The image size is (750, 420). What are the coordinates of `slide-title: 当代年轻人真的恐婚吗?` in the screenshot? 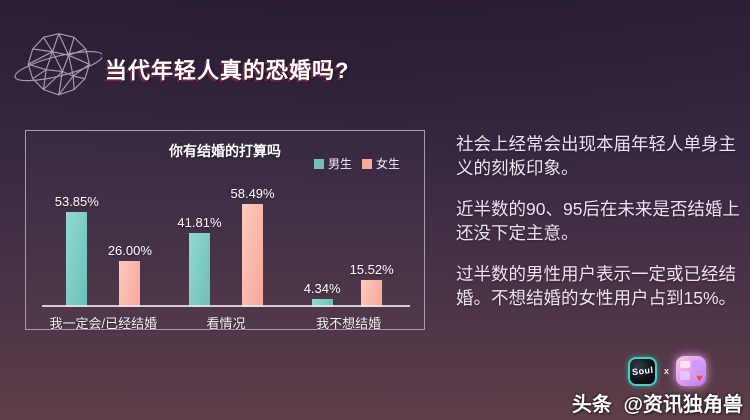 It's located at (227, 70).